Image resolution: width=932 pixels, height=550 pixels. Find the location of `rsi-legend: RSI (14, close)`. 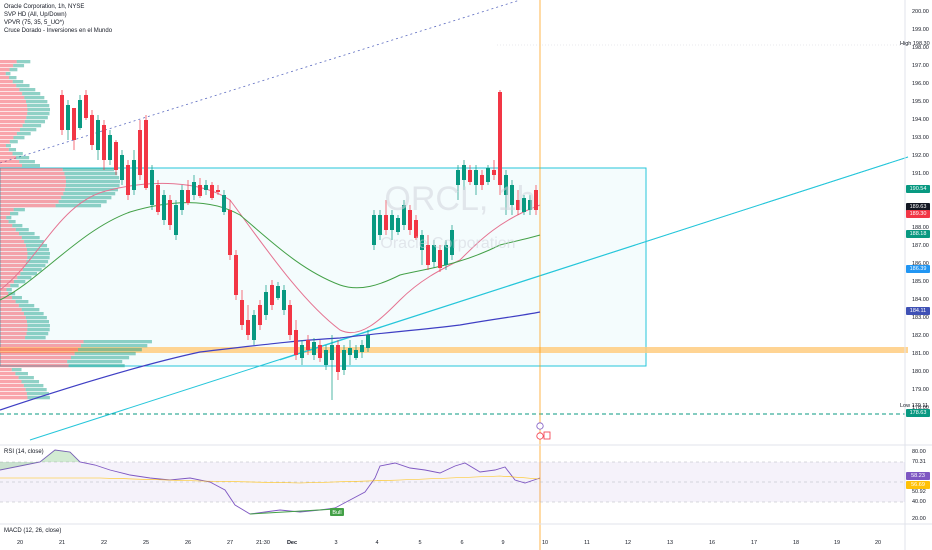

rsi-legend: RSI (14, close) is located at coordinates (24, 452).